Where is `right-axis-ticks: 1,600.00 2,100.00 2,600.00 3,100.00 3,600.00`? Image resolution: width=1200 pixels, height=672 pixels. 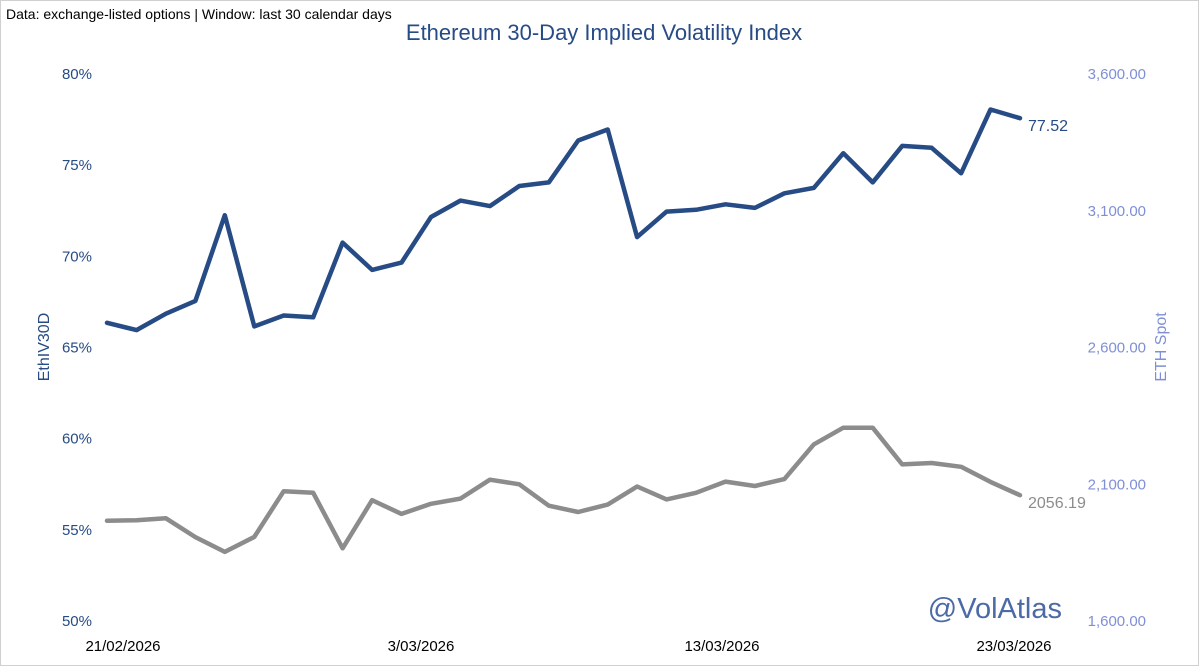
right-axis-ticks: 1,600.00 2,100.00 2,600.00 3,100.00 3,600.00 is located at coordinates (1117, 348).